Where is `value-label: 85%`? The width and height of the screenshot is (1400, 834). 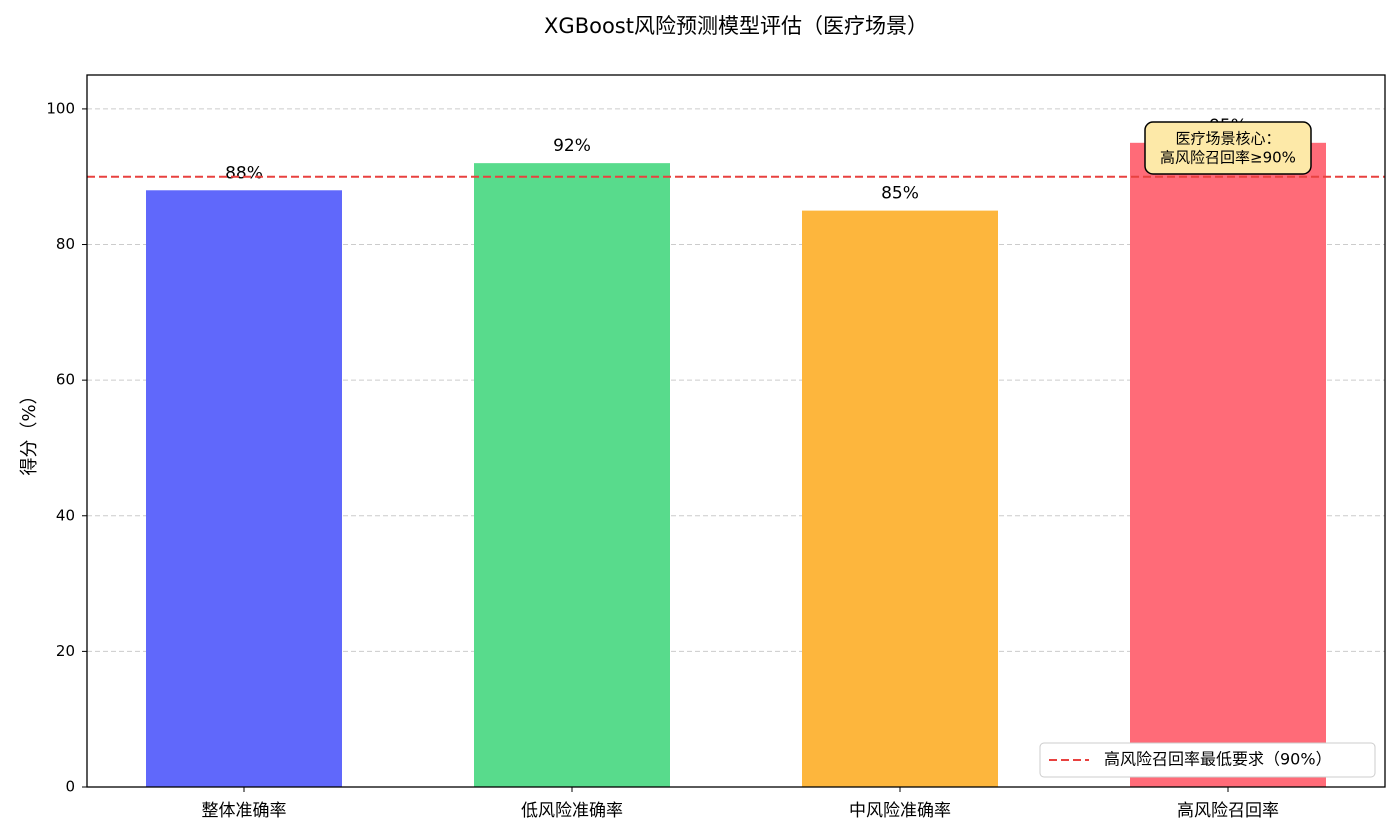
value-label: 85% is located at coordinates (900, 194).